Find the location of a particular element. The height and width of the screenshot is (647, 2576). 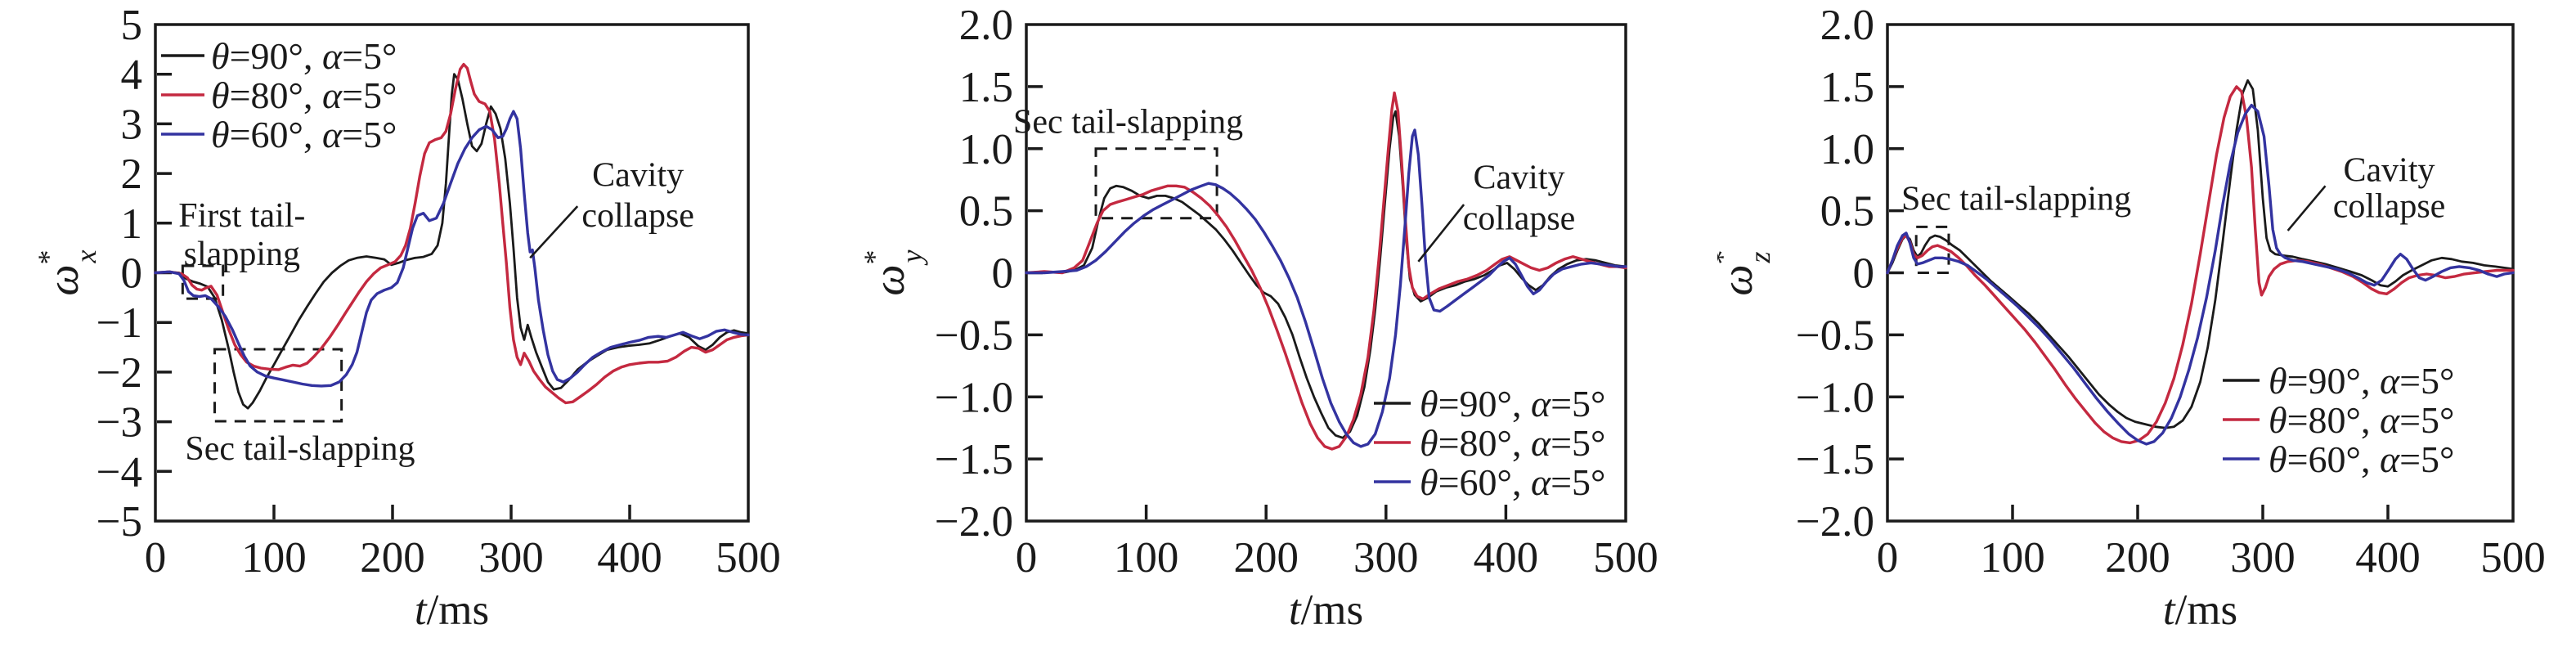

y-tick-label: 1 is located at coordinates (132, 224).